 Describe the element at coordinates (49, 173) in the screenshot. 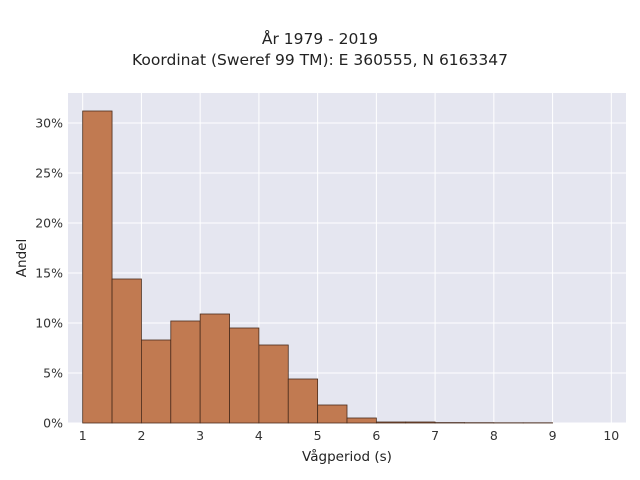

I see `y-tick-label: 25%` at that location.